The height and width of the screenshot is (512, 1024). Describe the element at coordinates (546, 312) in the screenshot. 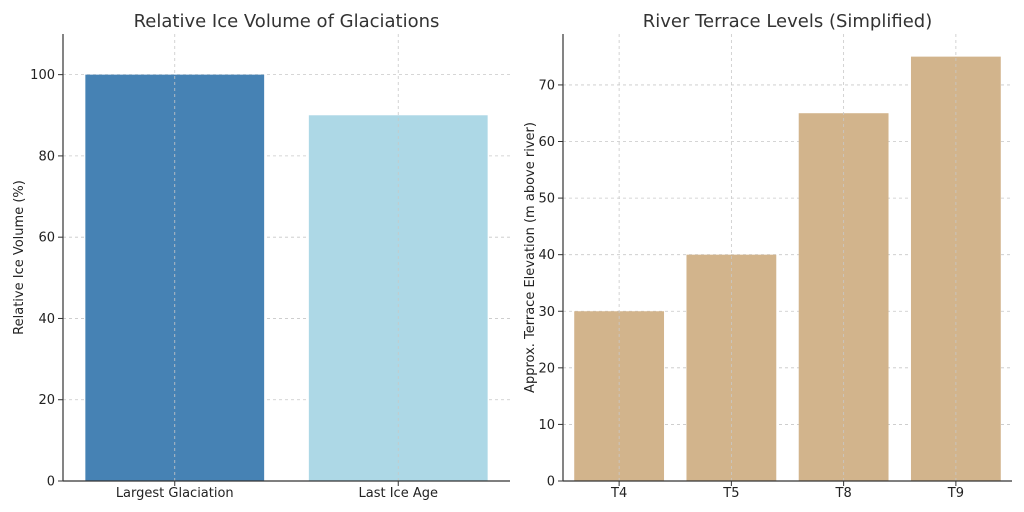

I see `y-tick-label: 30` at that location.